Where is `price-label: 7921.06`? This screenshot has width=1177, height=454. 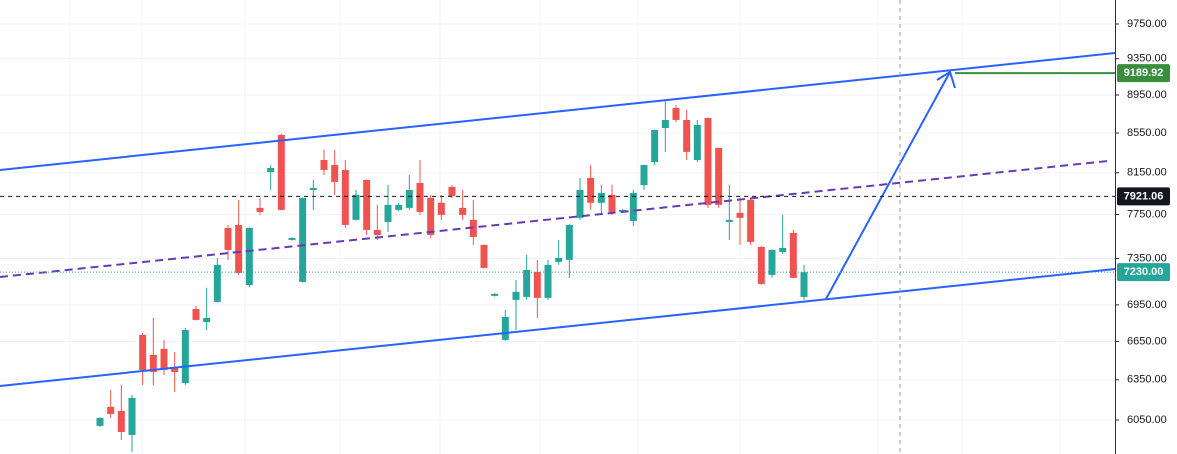 price-label: 7921.06 is located at coordinates (1144, 196).